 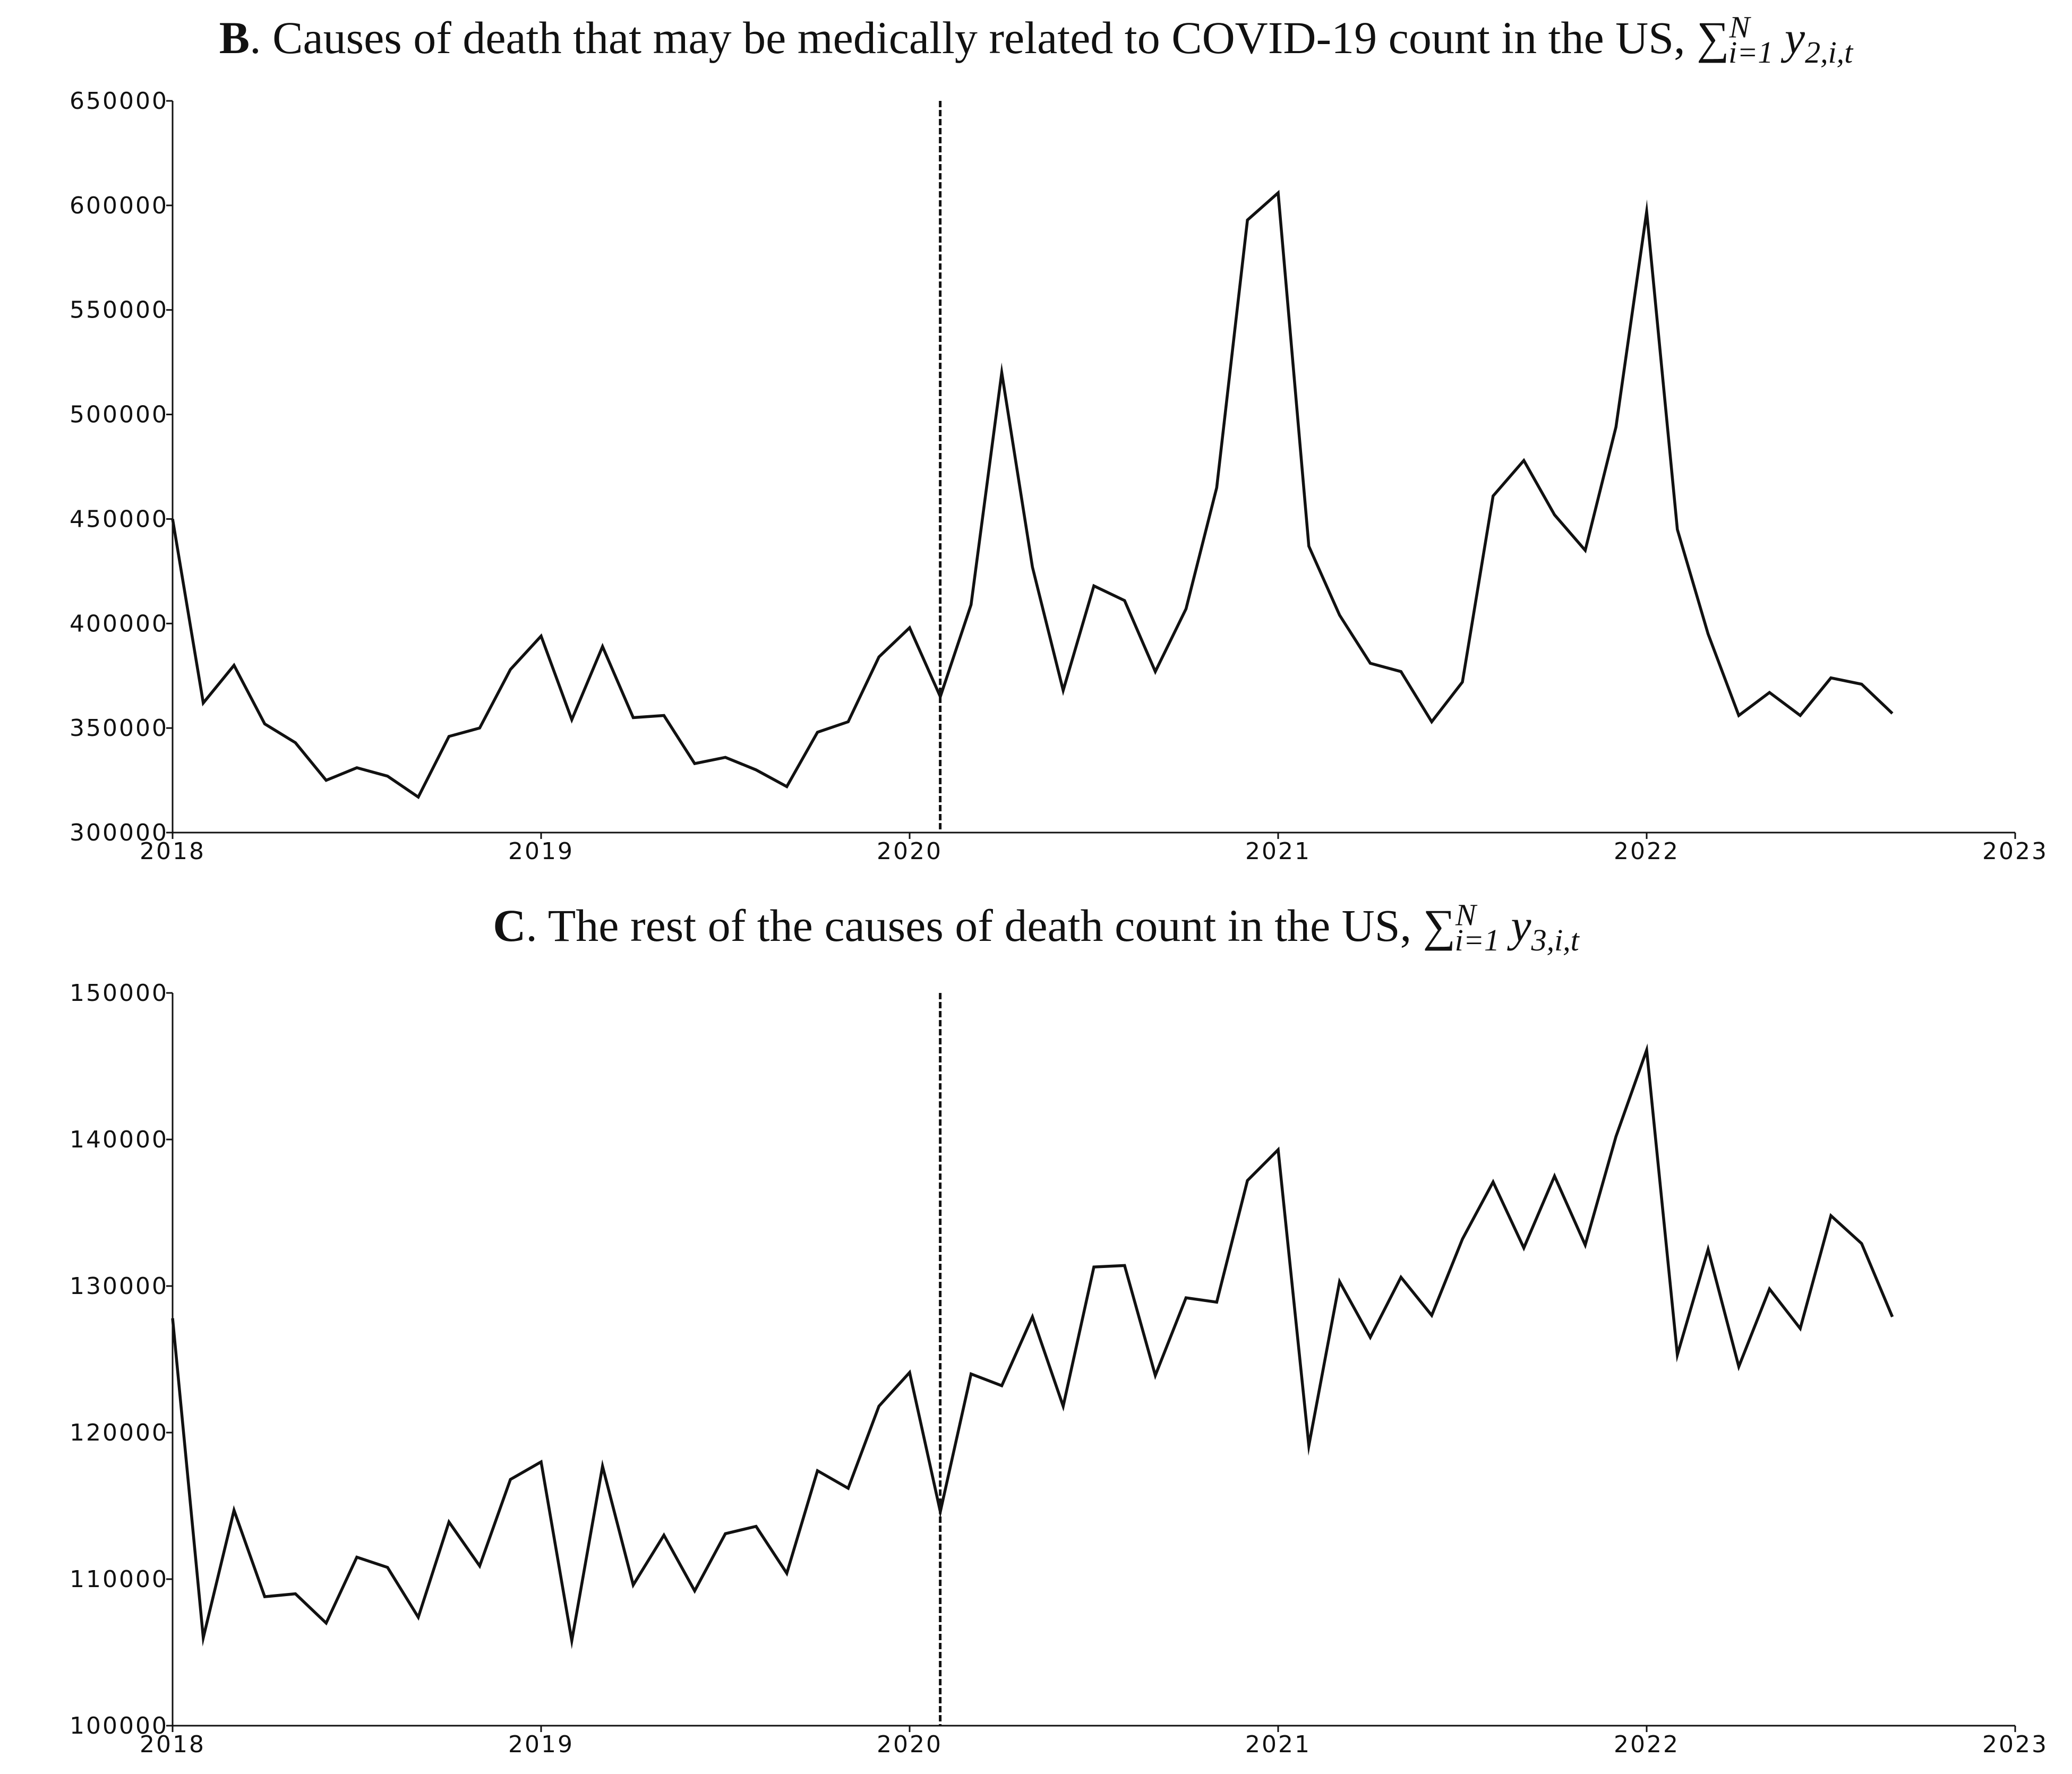 I want to click on panel-b-math: ∑Ni=1 y2,i,t, so click(x=1775, y=40).